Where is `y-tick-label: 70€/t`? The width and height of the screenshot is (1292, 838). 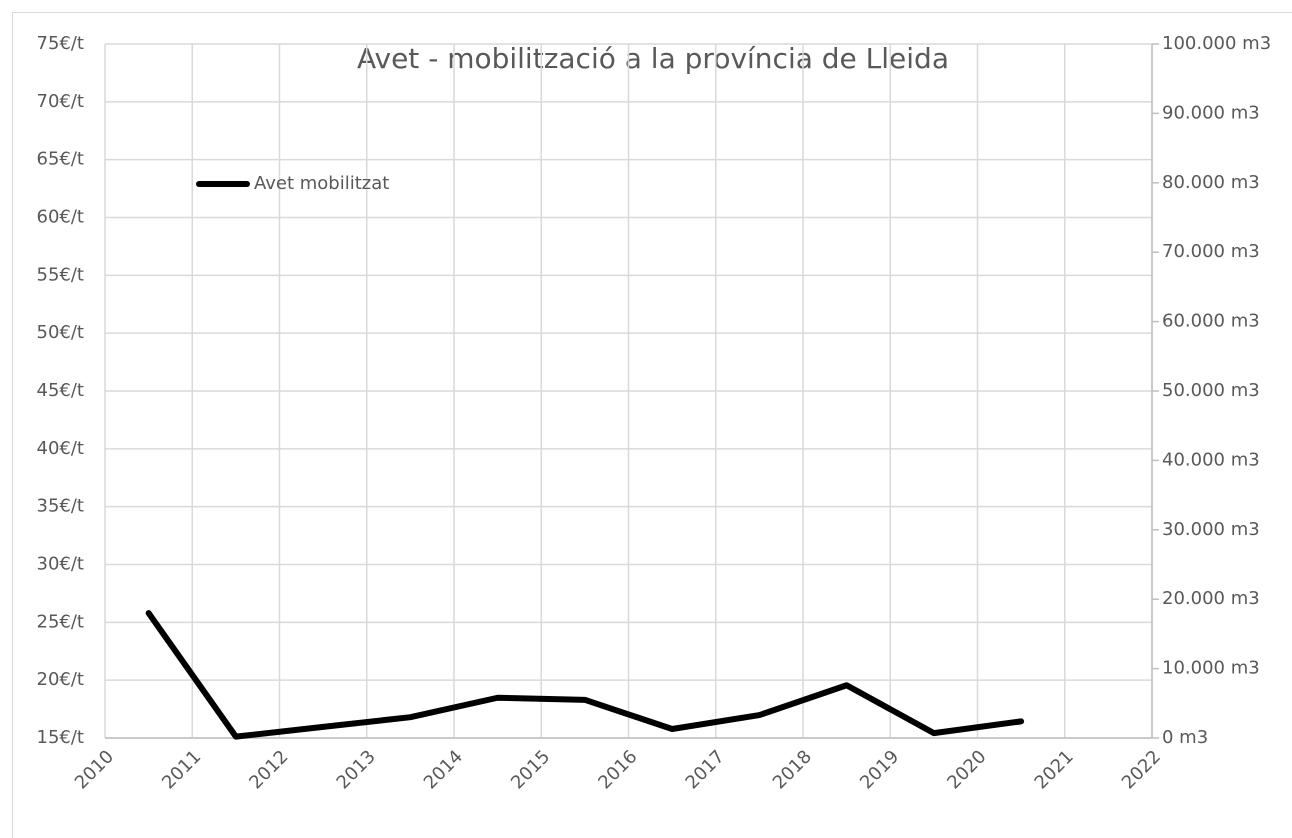 y-tick-label: 70€/t is located at coordinates (60, 101).